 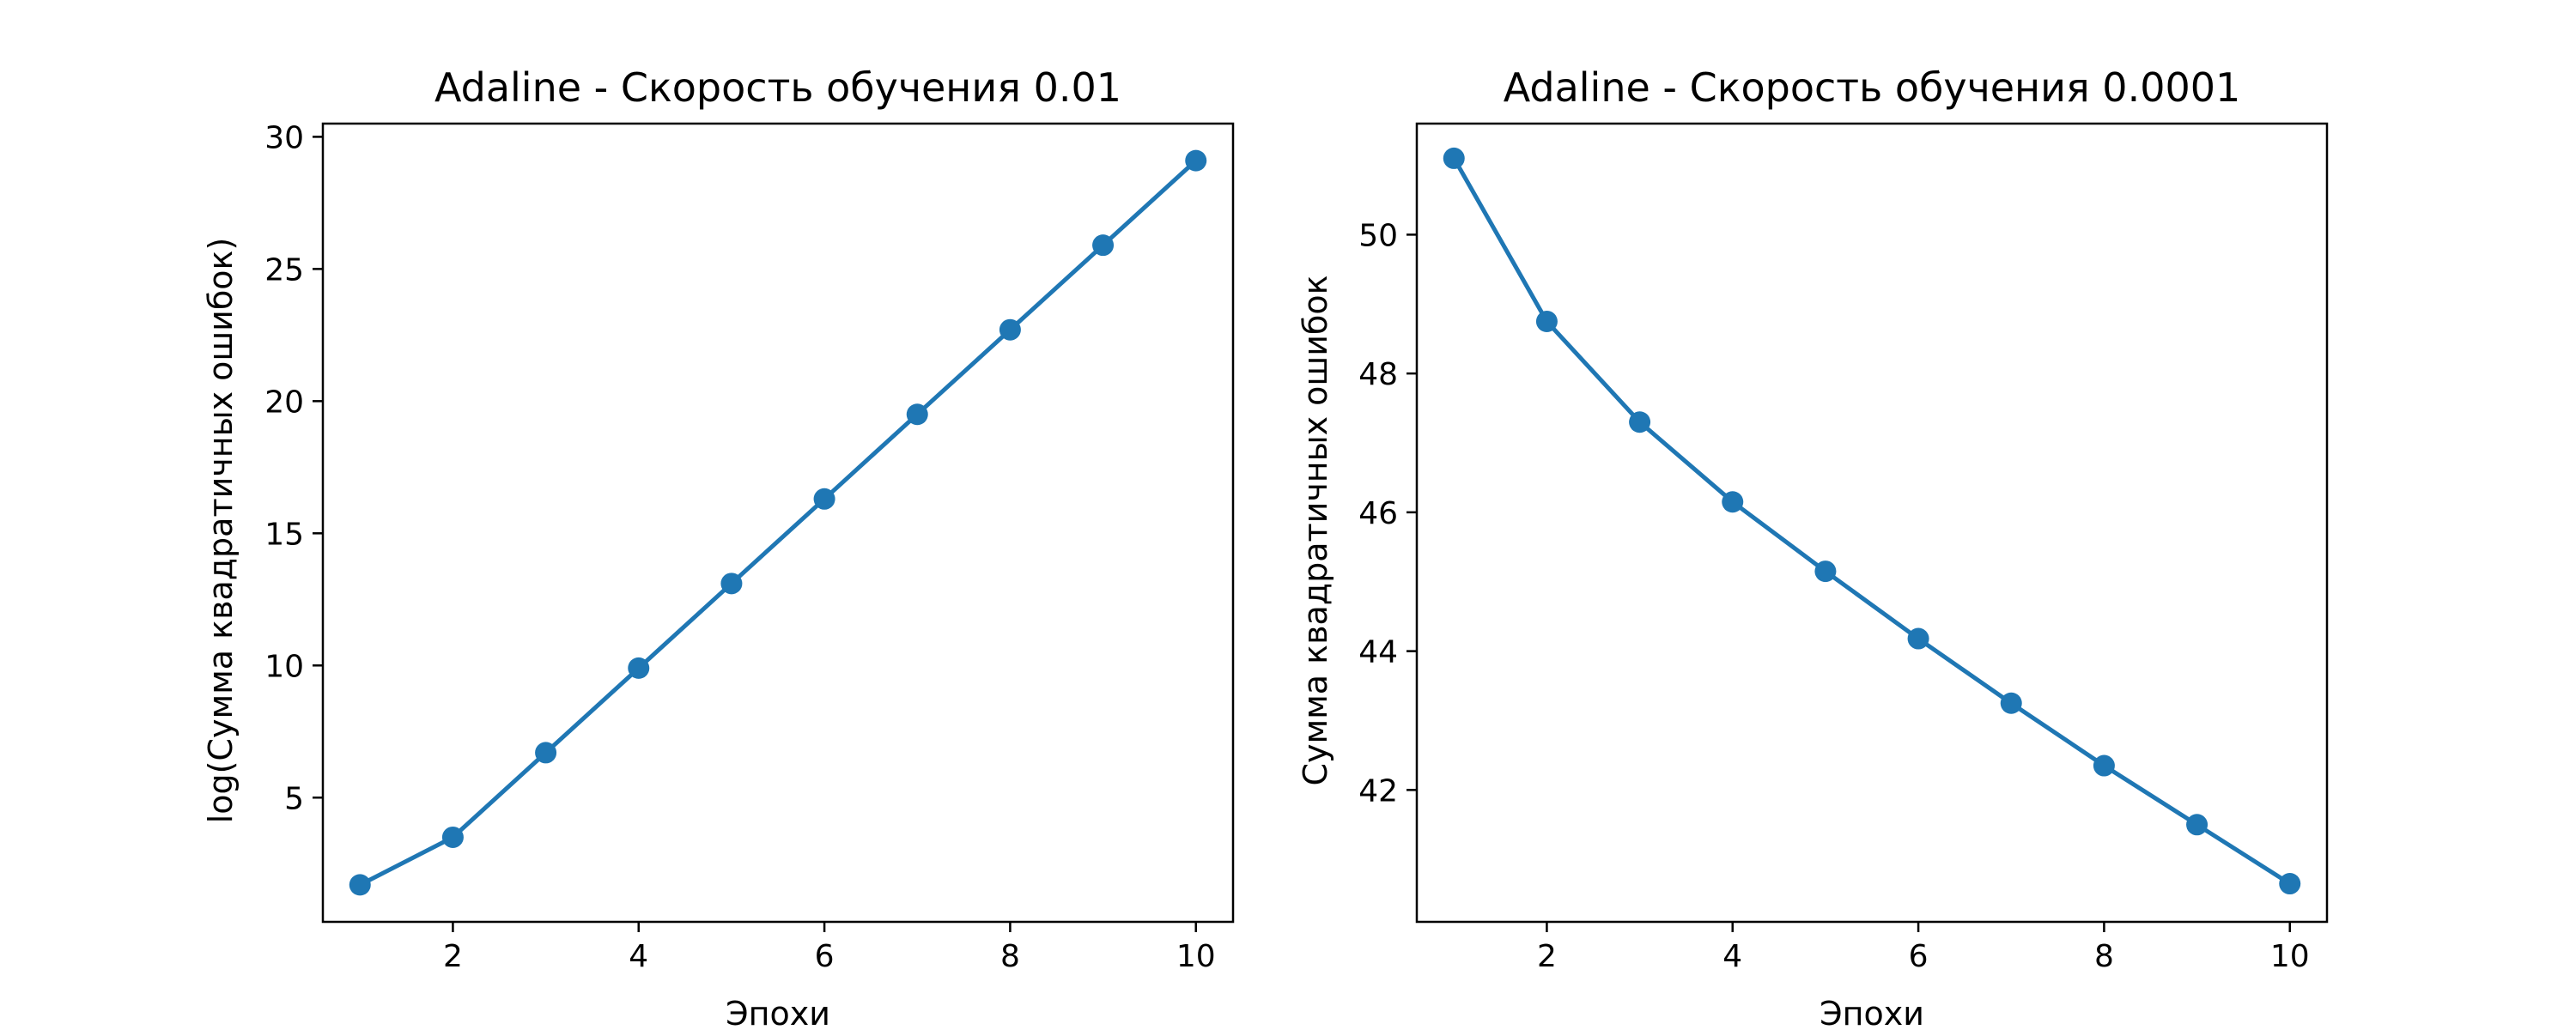 I want to click on right-x-tick-label: 6, so click(x=1919, y=956).